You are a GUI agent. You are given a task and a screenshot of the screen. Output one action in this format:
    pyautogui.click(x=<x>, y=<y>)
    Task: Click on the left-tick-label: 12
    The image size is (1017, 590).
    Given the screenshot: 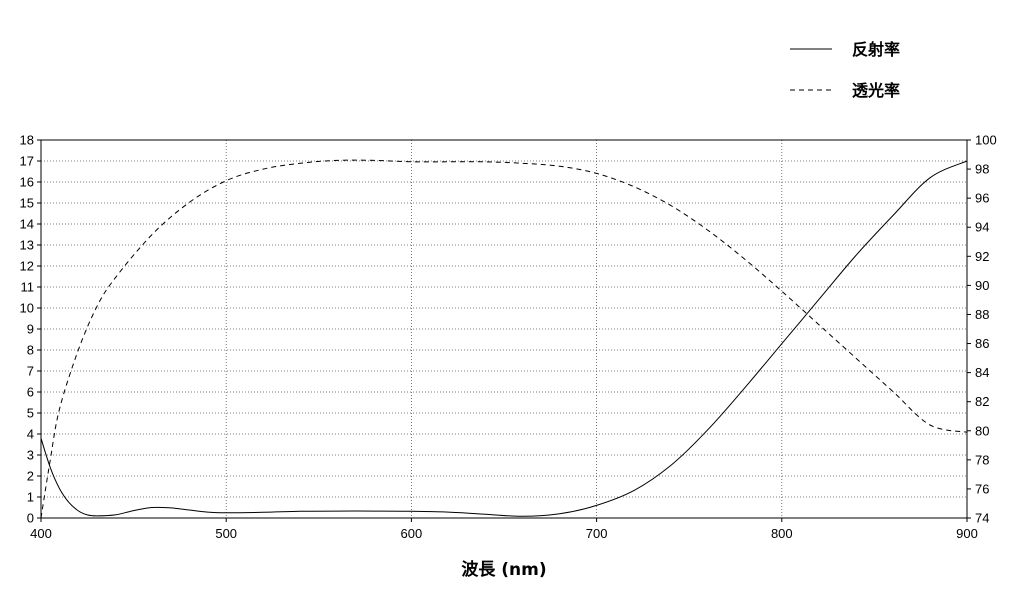 What is the action you would take?
    pyautogui.click(x=27, y=266)
    